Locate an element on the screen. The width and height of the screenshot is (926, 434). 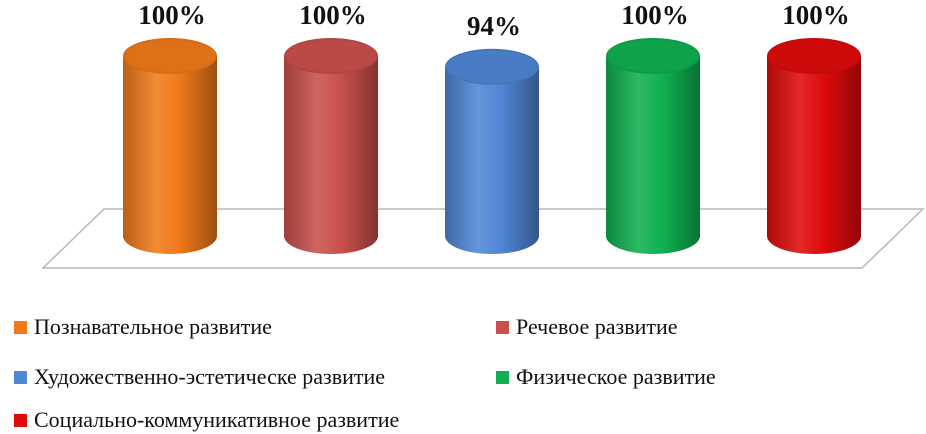
legend-item-physical: Физическое развитие is located at coordinates (606, 377).